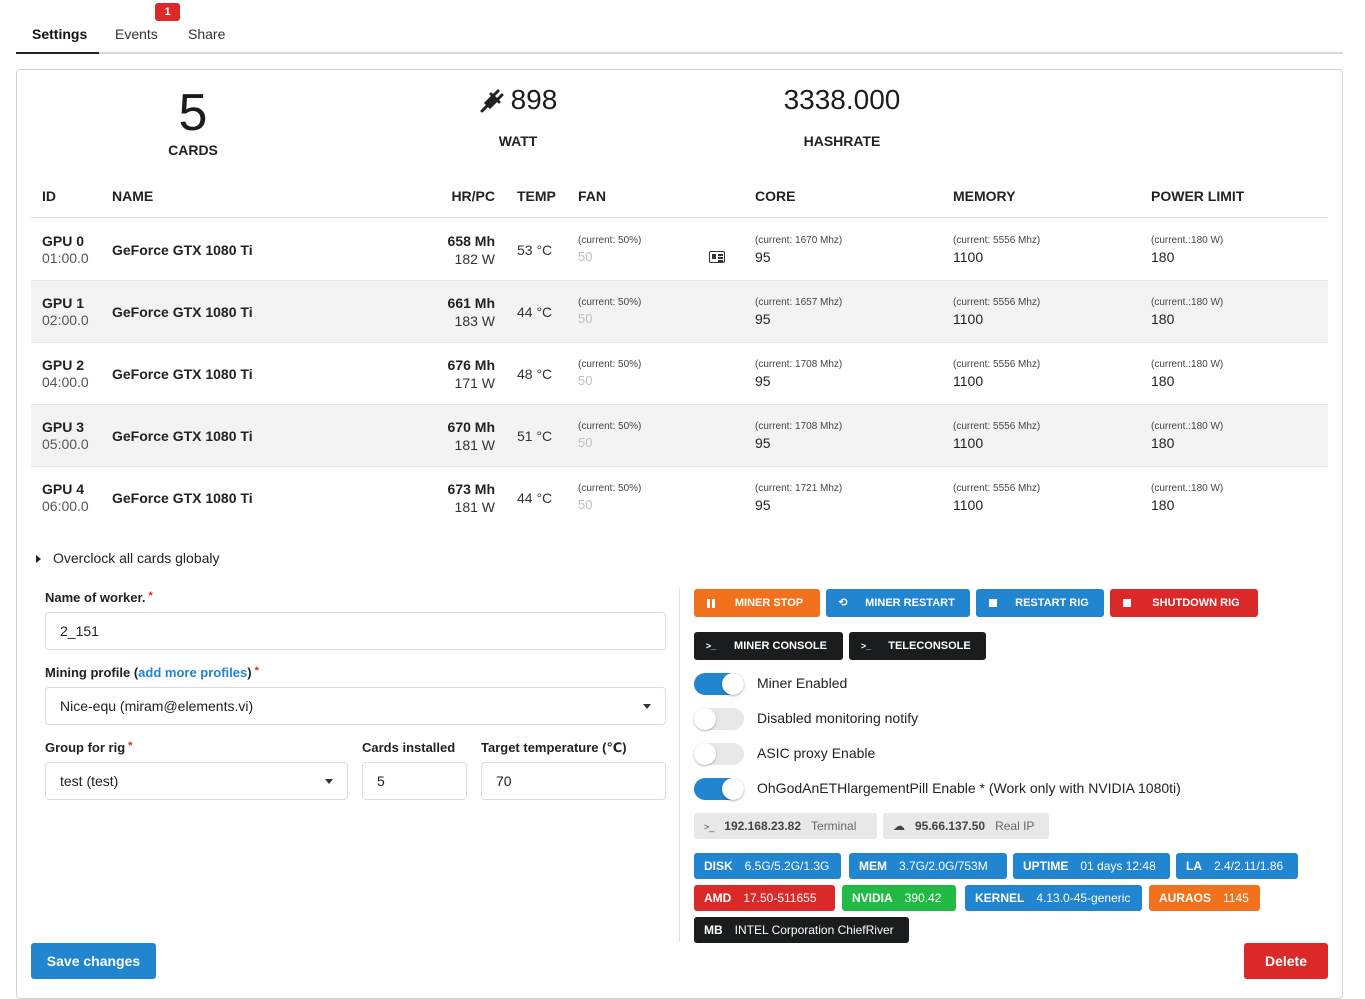 Image resolution: width=1365 pixels, height=999 pixels. Describe the element at coordinates (93, 961) in the screenshot. I see `save-changes-button: Save changes` at that location.